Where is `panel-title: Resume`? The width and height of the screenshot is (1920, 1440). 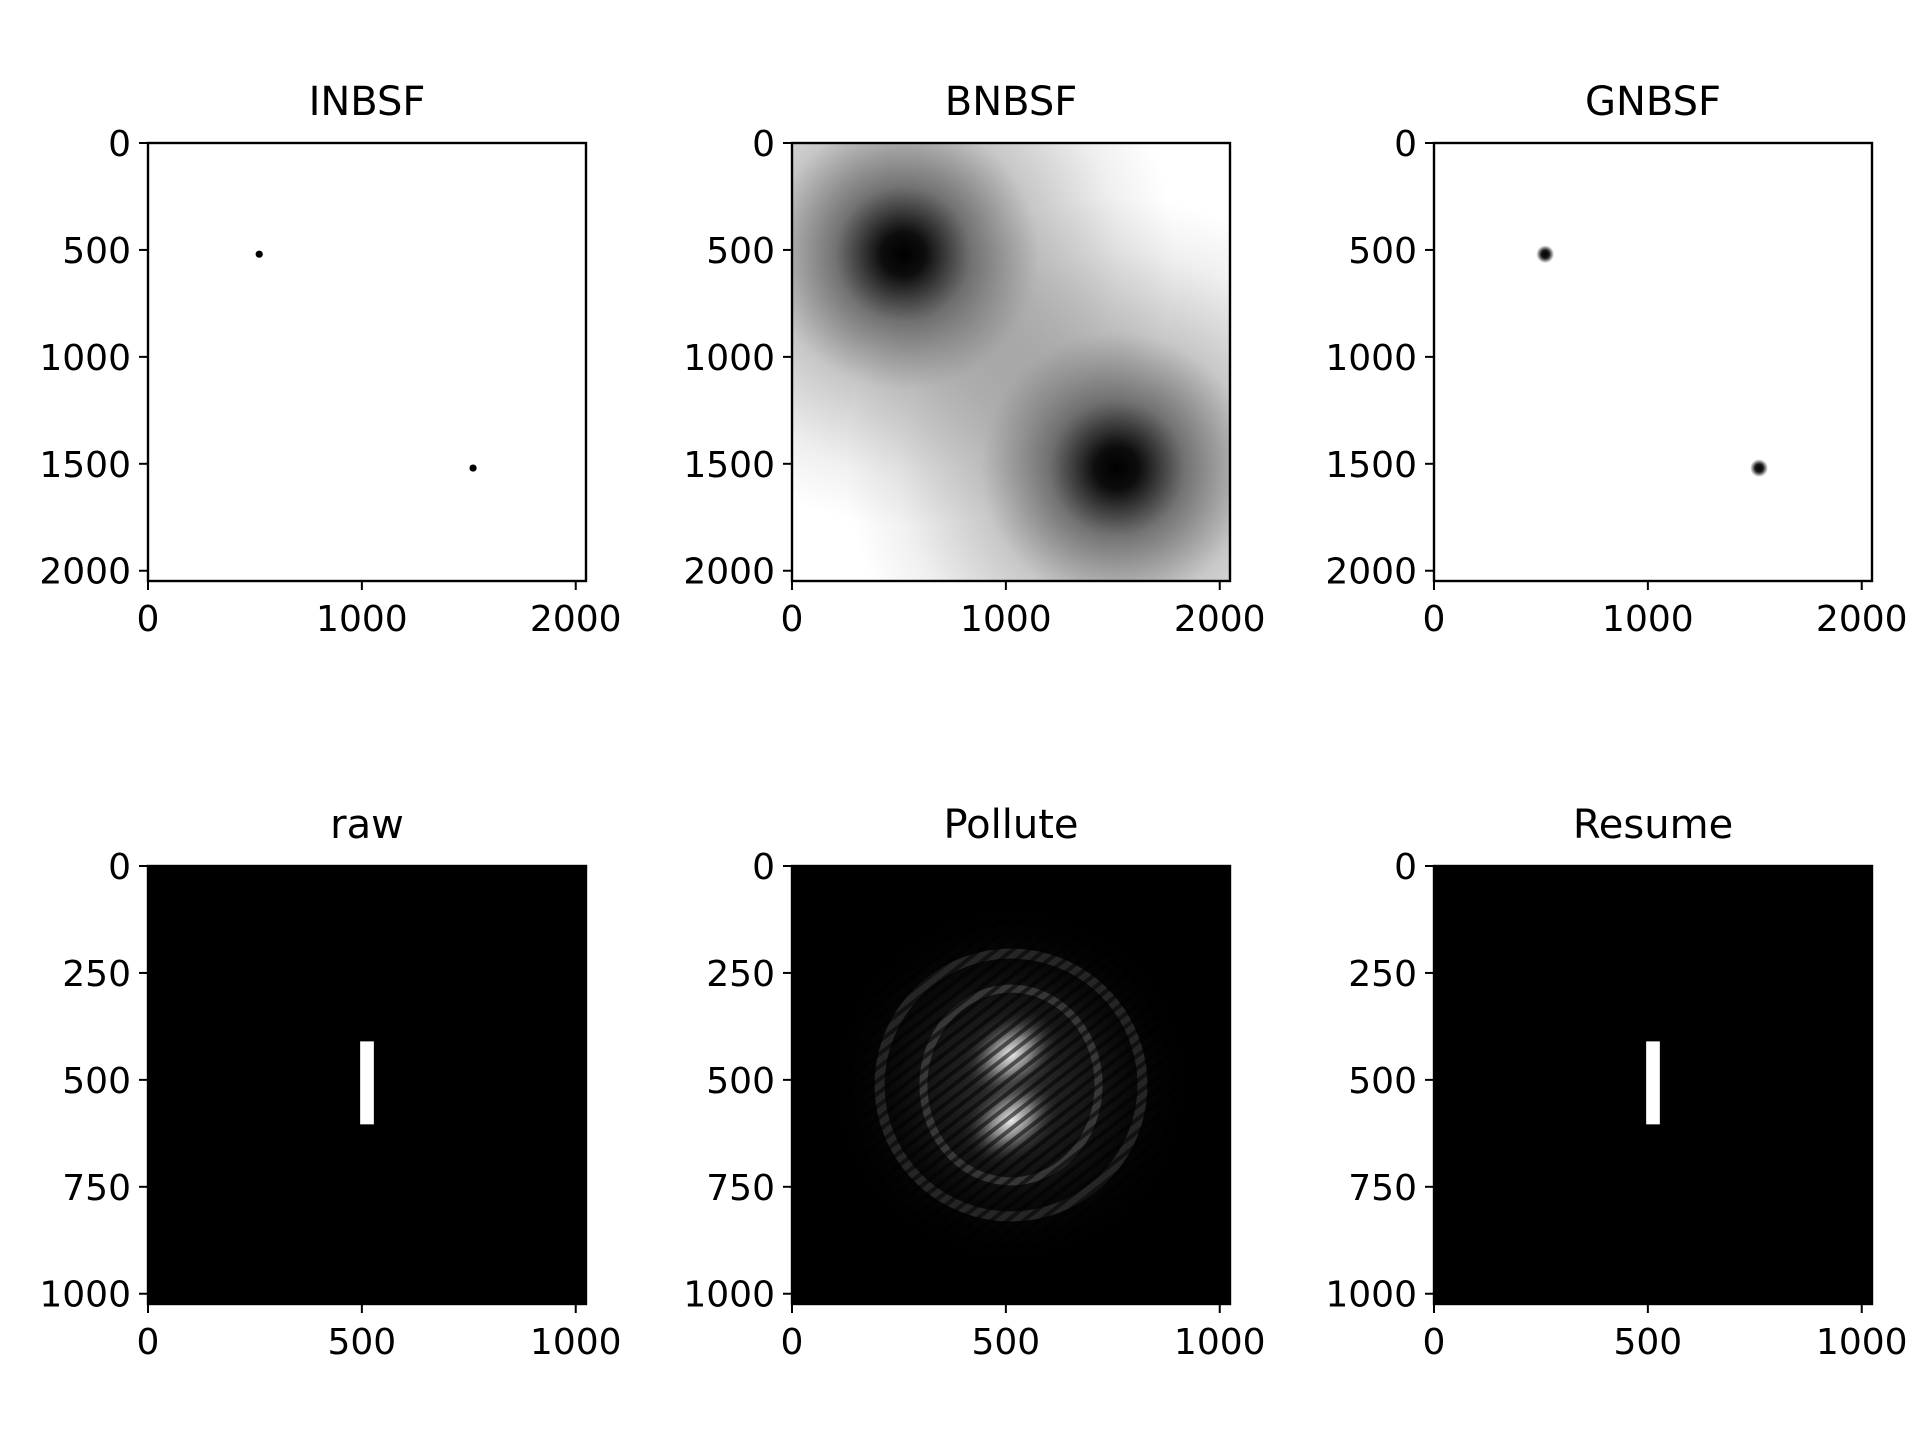
panel-title: Resume is located at coordinates (1653, 825).